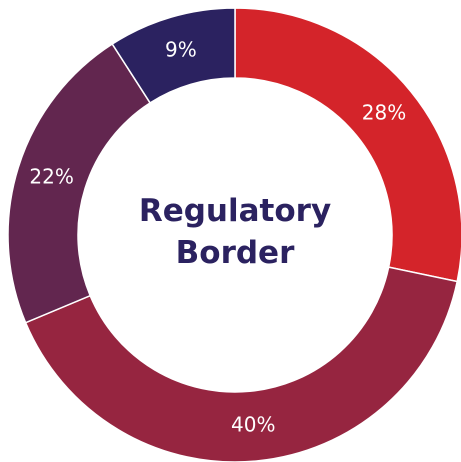  Describe the element at coordinates (253, 425) in the screenshot. I see `value-label: 40%` at that location.